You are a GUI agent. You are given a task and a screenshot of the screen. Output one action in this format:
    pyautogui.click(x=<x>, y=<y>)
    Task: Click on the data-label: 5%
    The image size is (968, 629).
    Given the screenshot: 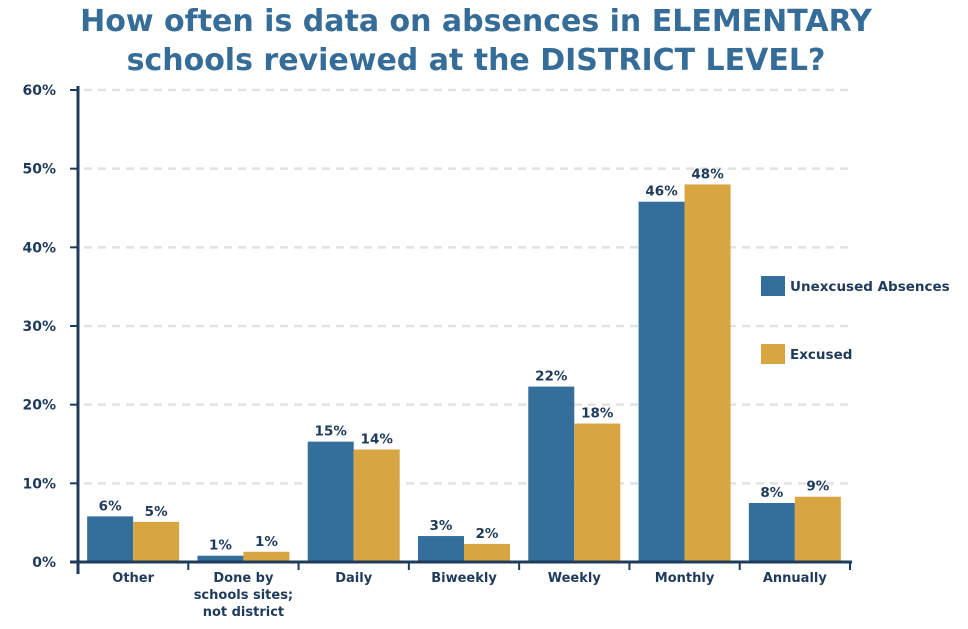 What is the action you would take?
    pyautogui.click(x=156, y=512)
    